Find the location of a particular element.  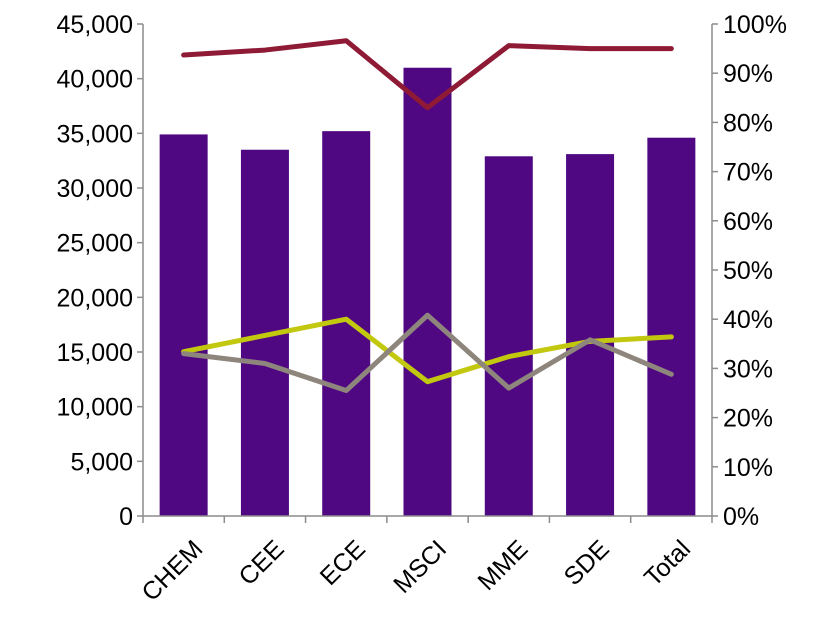

right-tick-label: 20% is located at coordinates (748, 419).